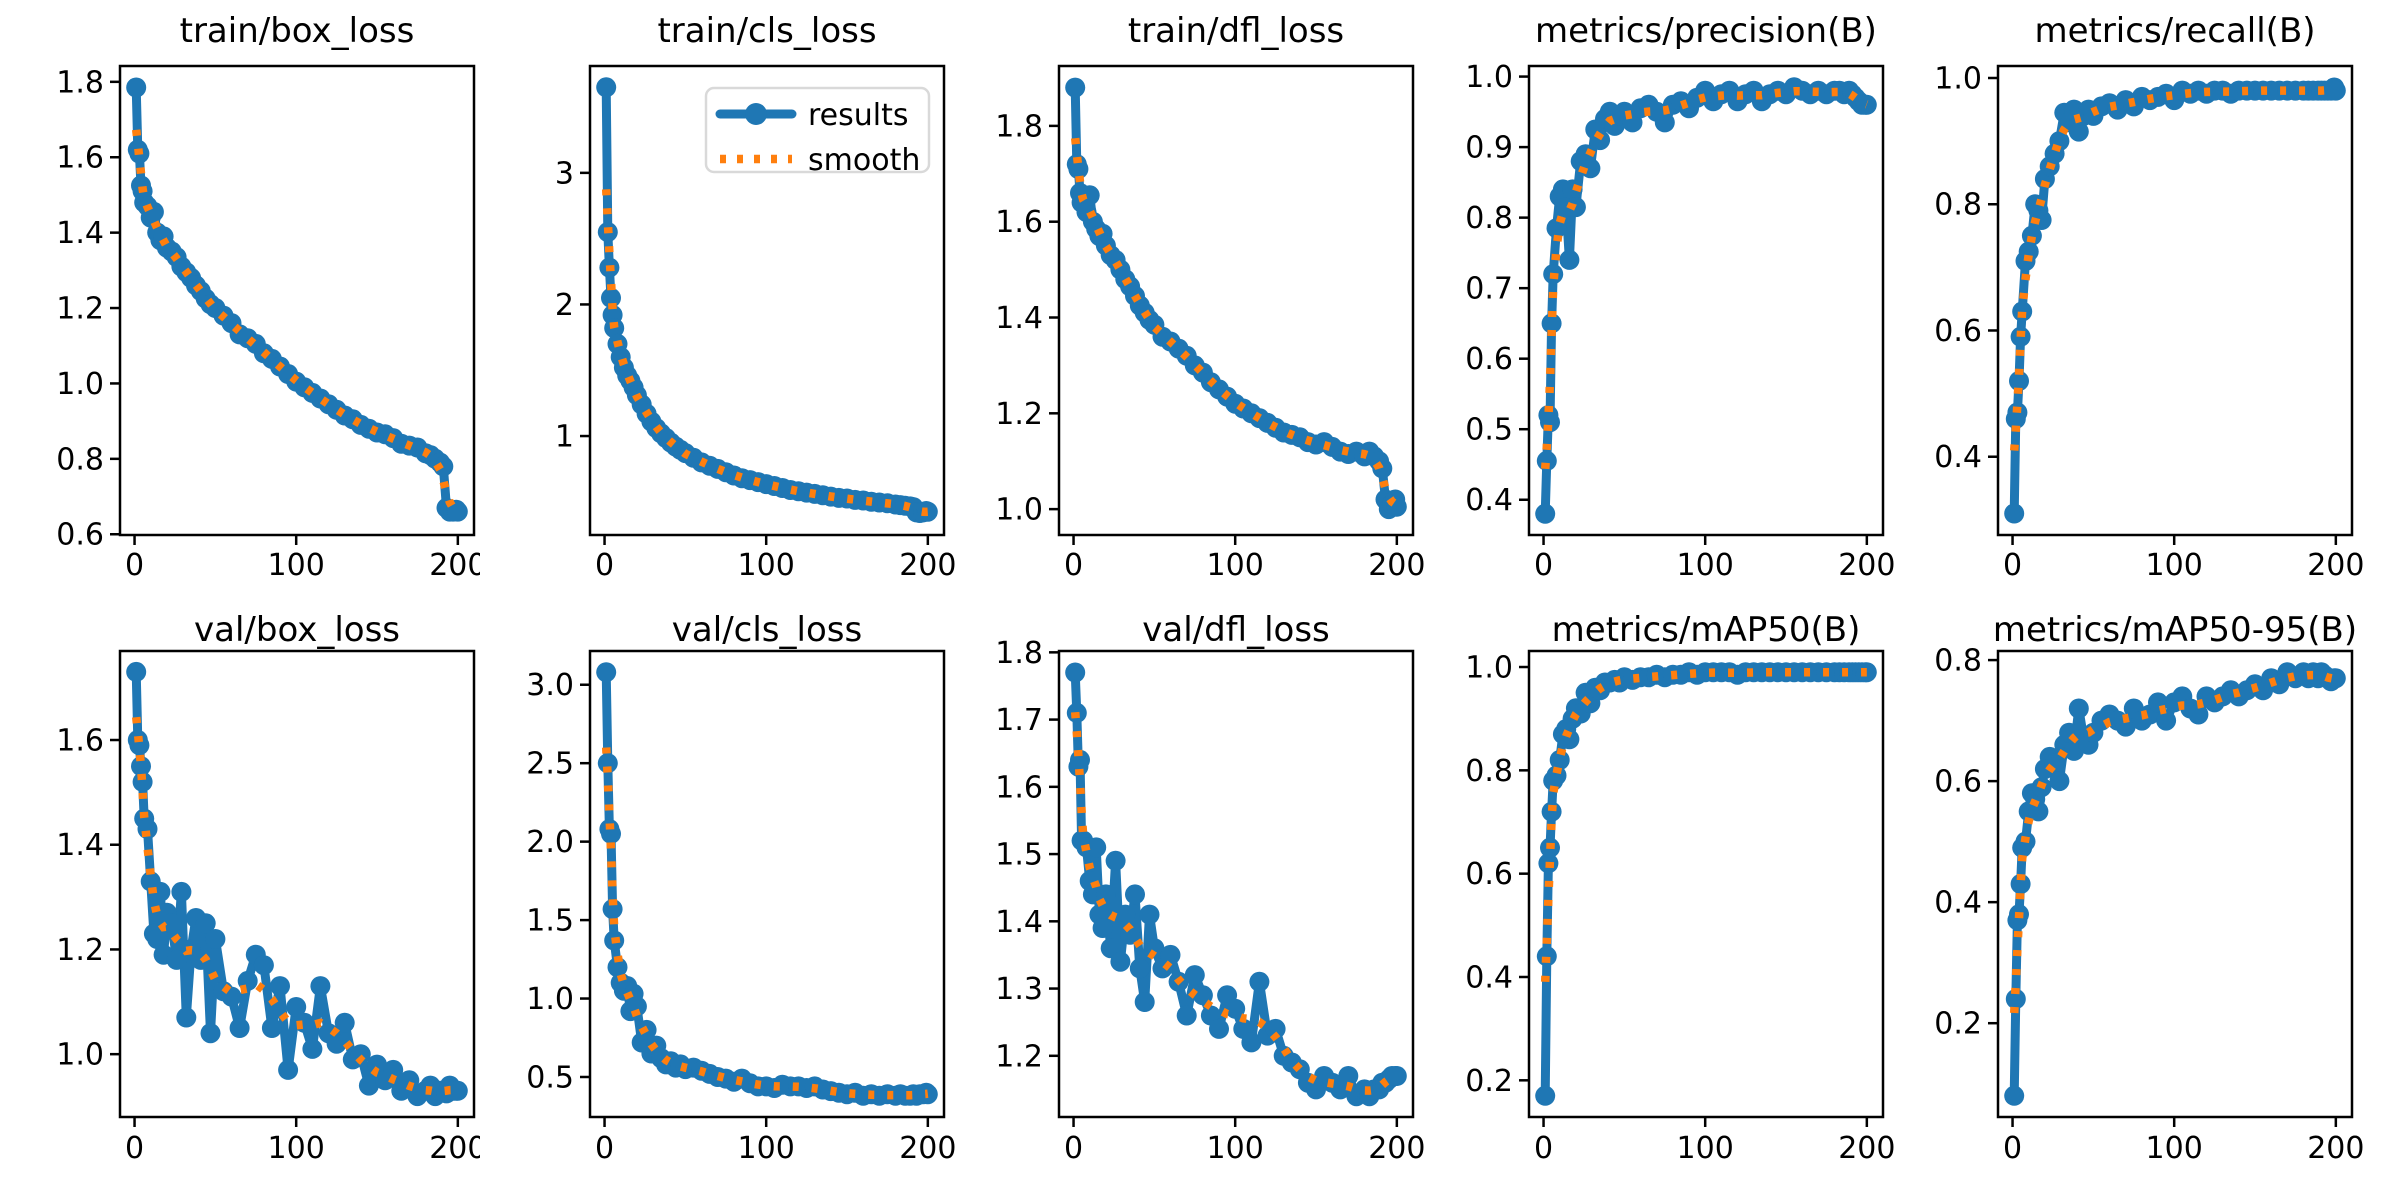 The width and height of the screenshot is (2400, 1200). I want to click on subplot-val-cls-loss: val/cls_loss 0.5 1.0 1.5 2.0 2.5 3.0 0 100 200, so click(720, 900).